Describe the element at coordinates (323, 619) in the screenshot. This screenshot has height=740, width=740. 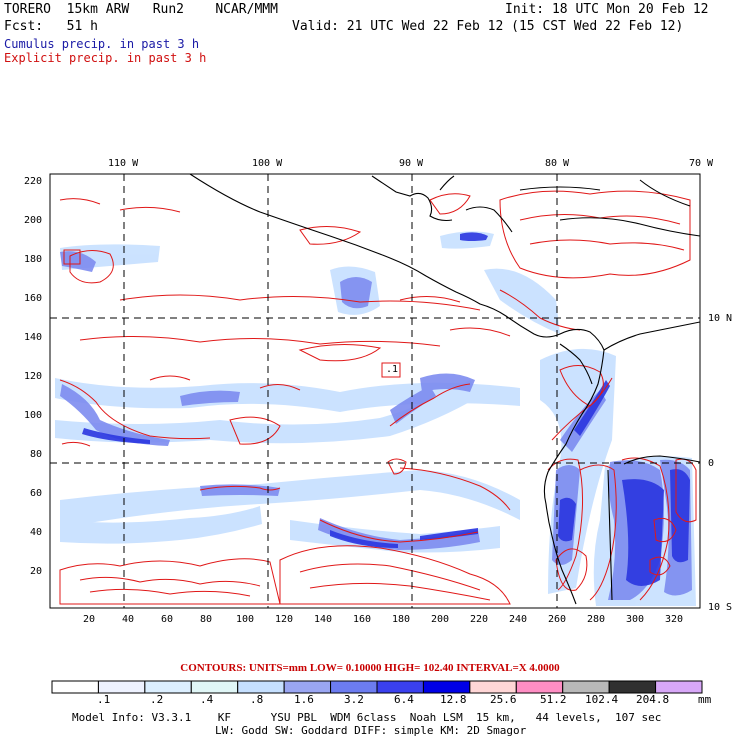
I see `grid-label-bottom: 140` at that location.